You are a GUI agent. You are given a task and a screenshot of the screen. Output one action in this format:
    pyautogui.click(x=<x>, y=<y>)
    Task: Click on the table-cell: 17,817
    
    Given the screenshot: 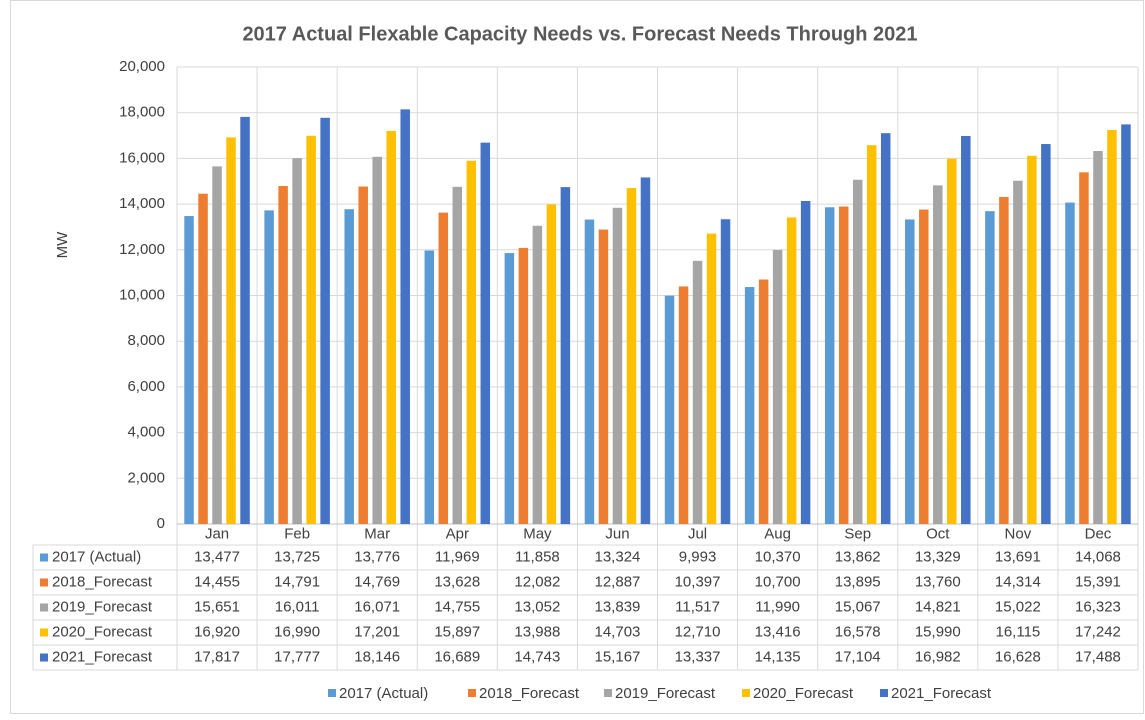 What is the action you would take?
    pyautogui.click(x=217, y=656)
    